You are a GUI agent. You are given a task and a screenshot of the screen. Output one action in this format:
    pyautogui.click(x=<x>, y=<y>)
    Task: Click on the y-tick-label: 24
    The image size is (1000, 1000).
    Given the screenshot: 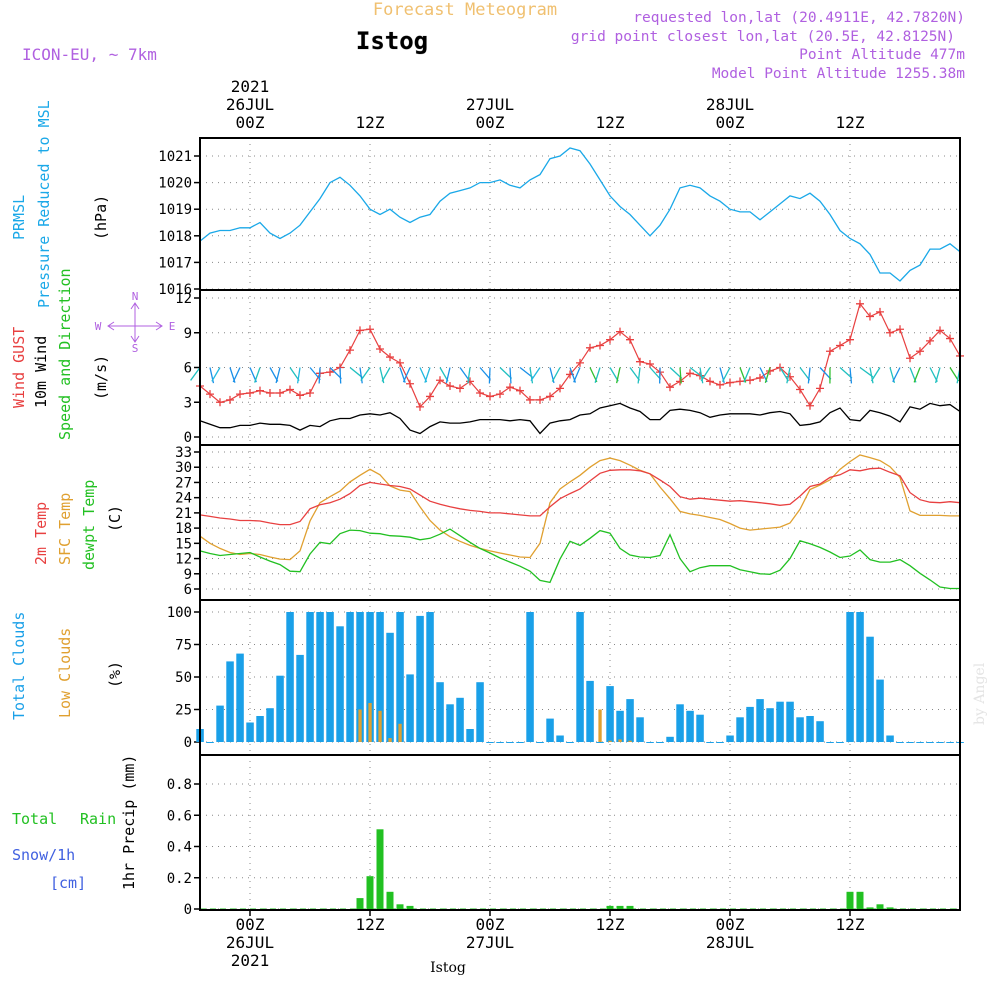 What is the action you would take?
    pyautogui.click(x=183, y=499)
    